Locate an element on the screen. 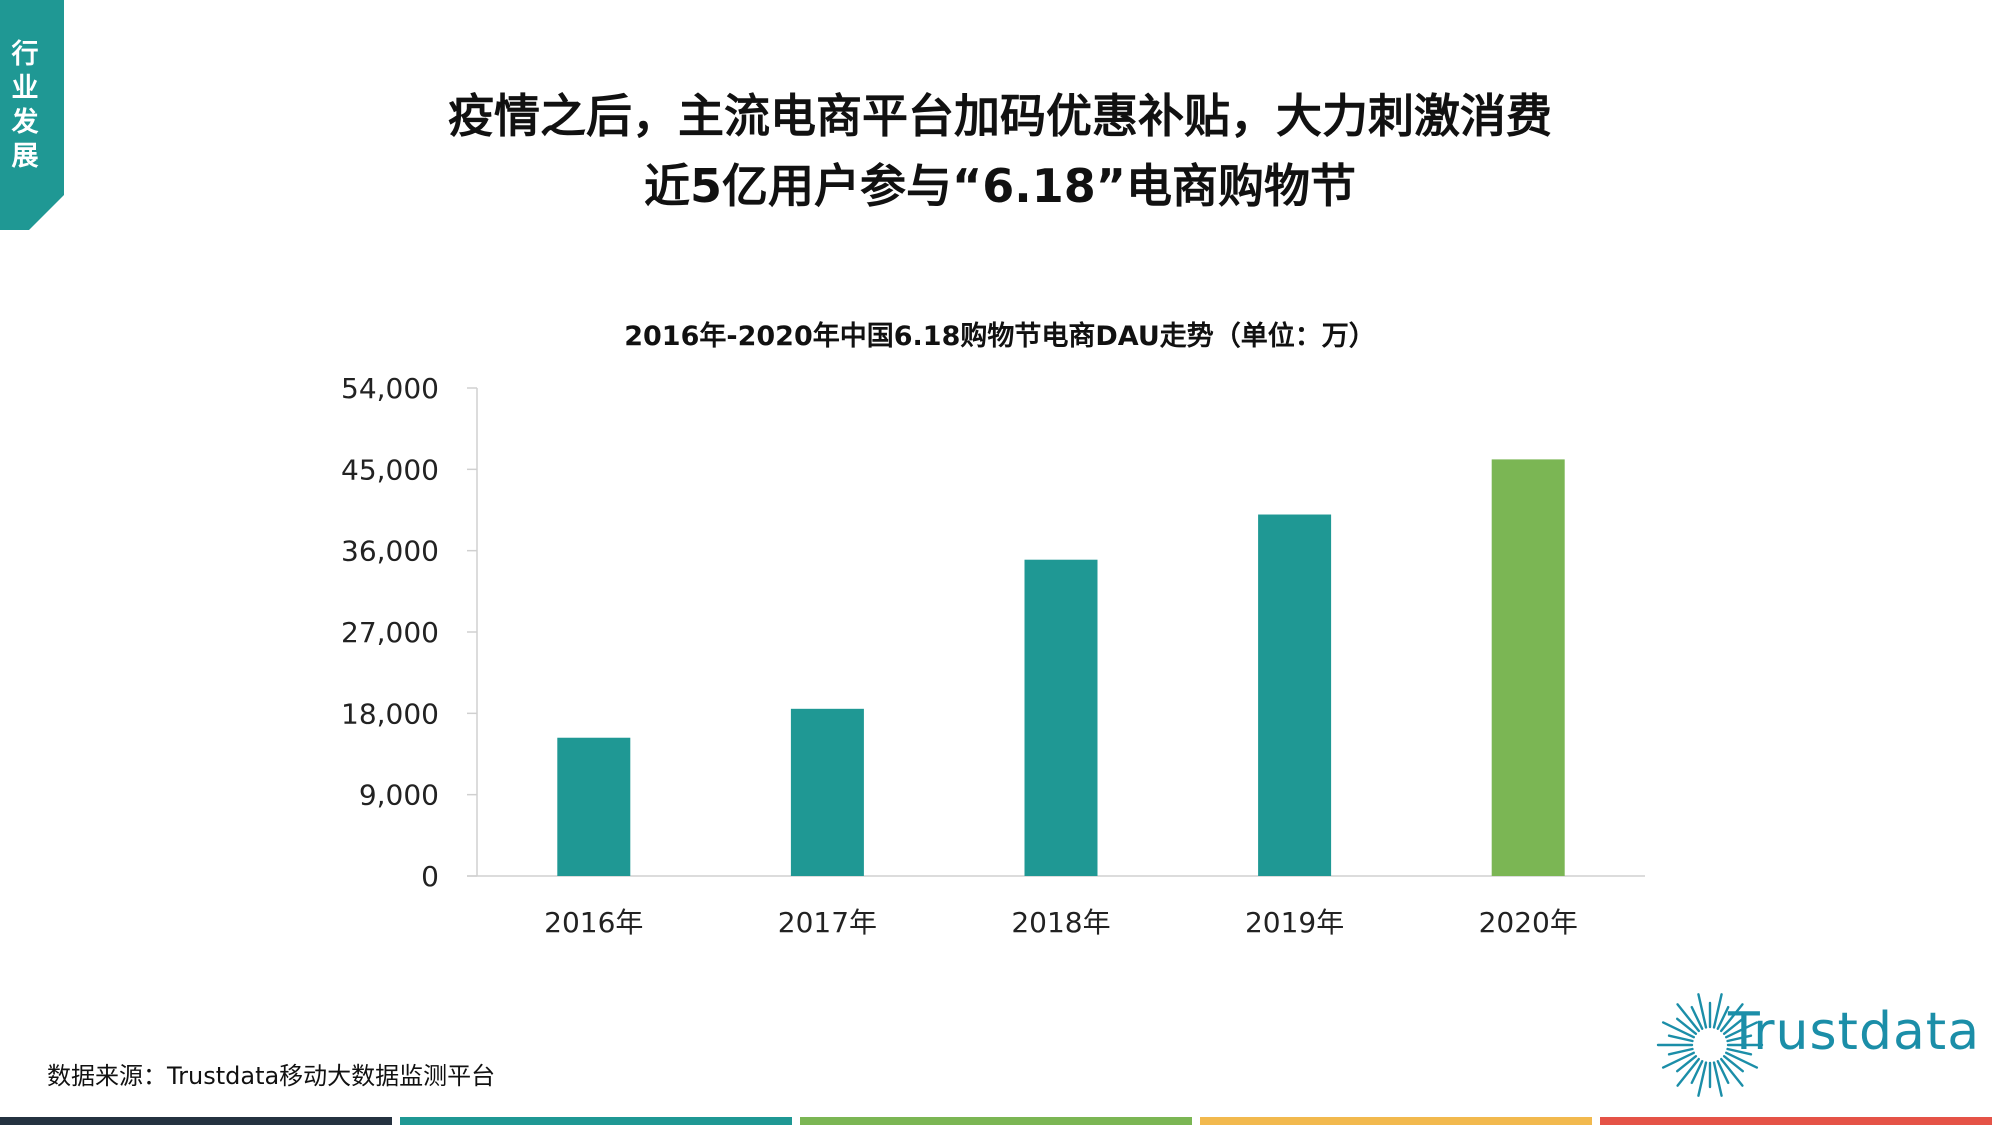  footer-color-bar is located at coordinates (1000, 1121).